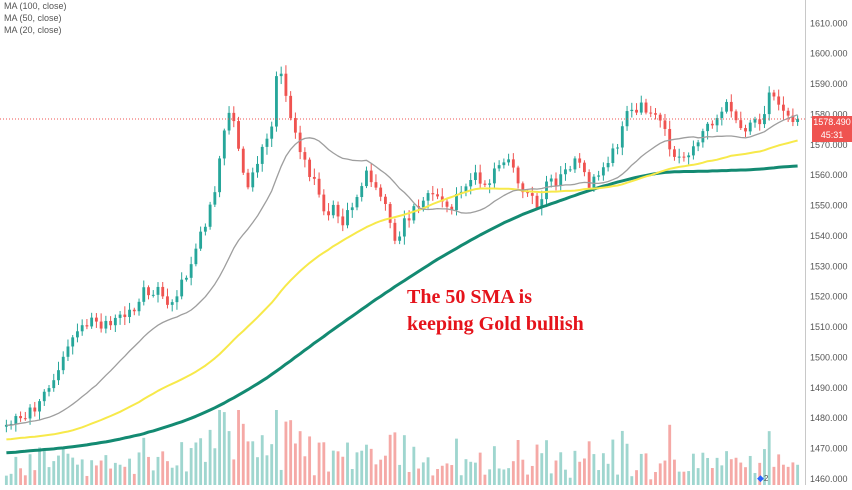  I want to click on price-tick-label: 1560.000, so click(829, 175).